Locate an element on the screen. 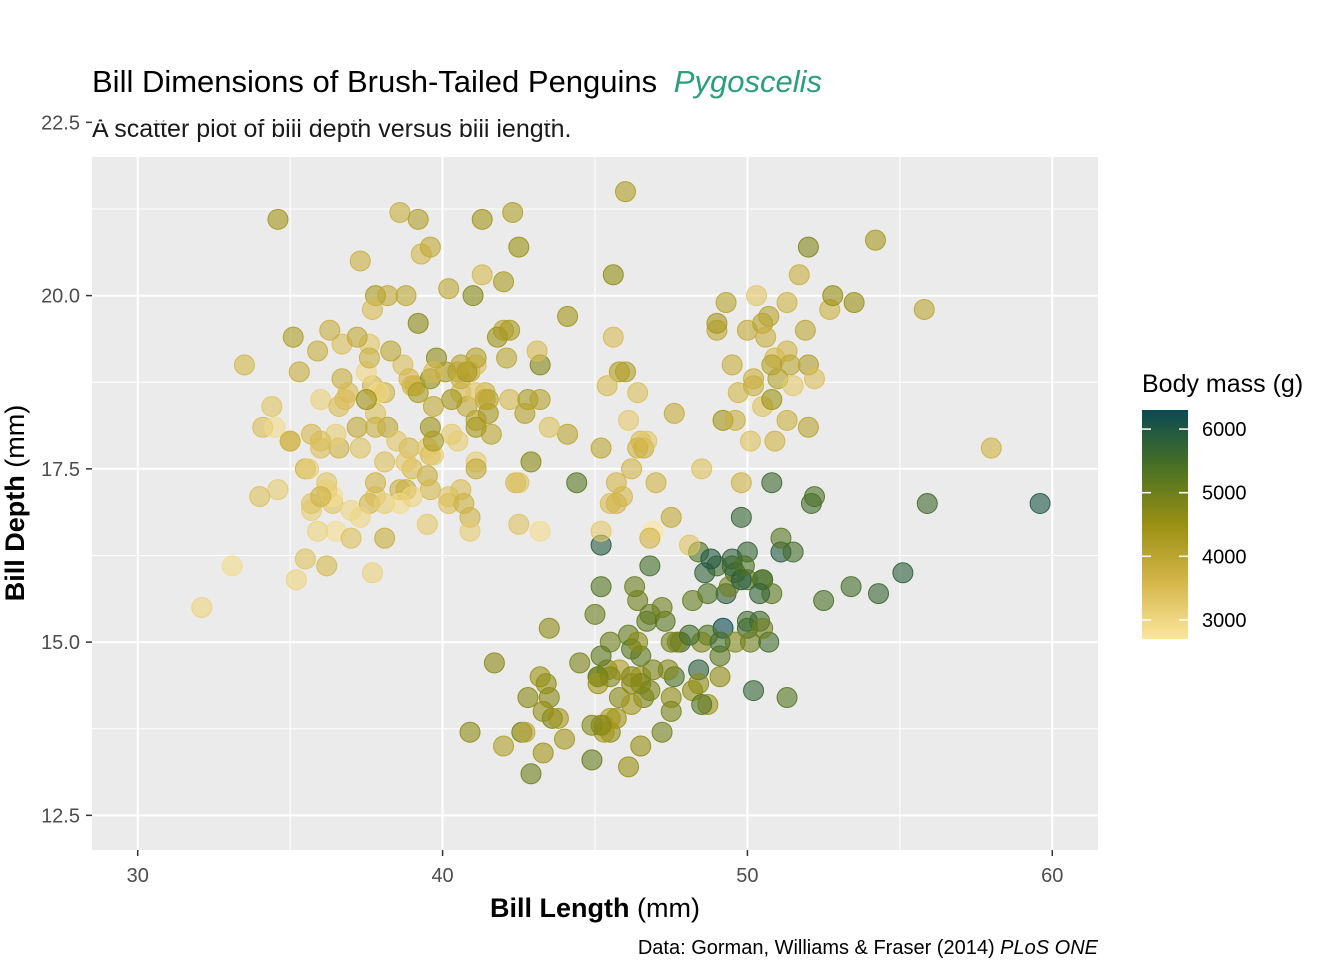 This screenshot has height=960, width=1344. x-tick-label: 30 is located at coordinates (138, 876).